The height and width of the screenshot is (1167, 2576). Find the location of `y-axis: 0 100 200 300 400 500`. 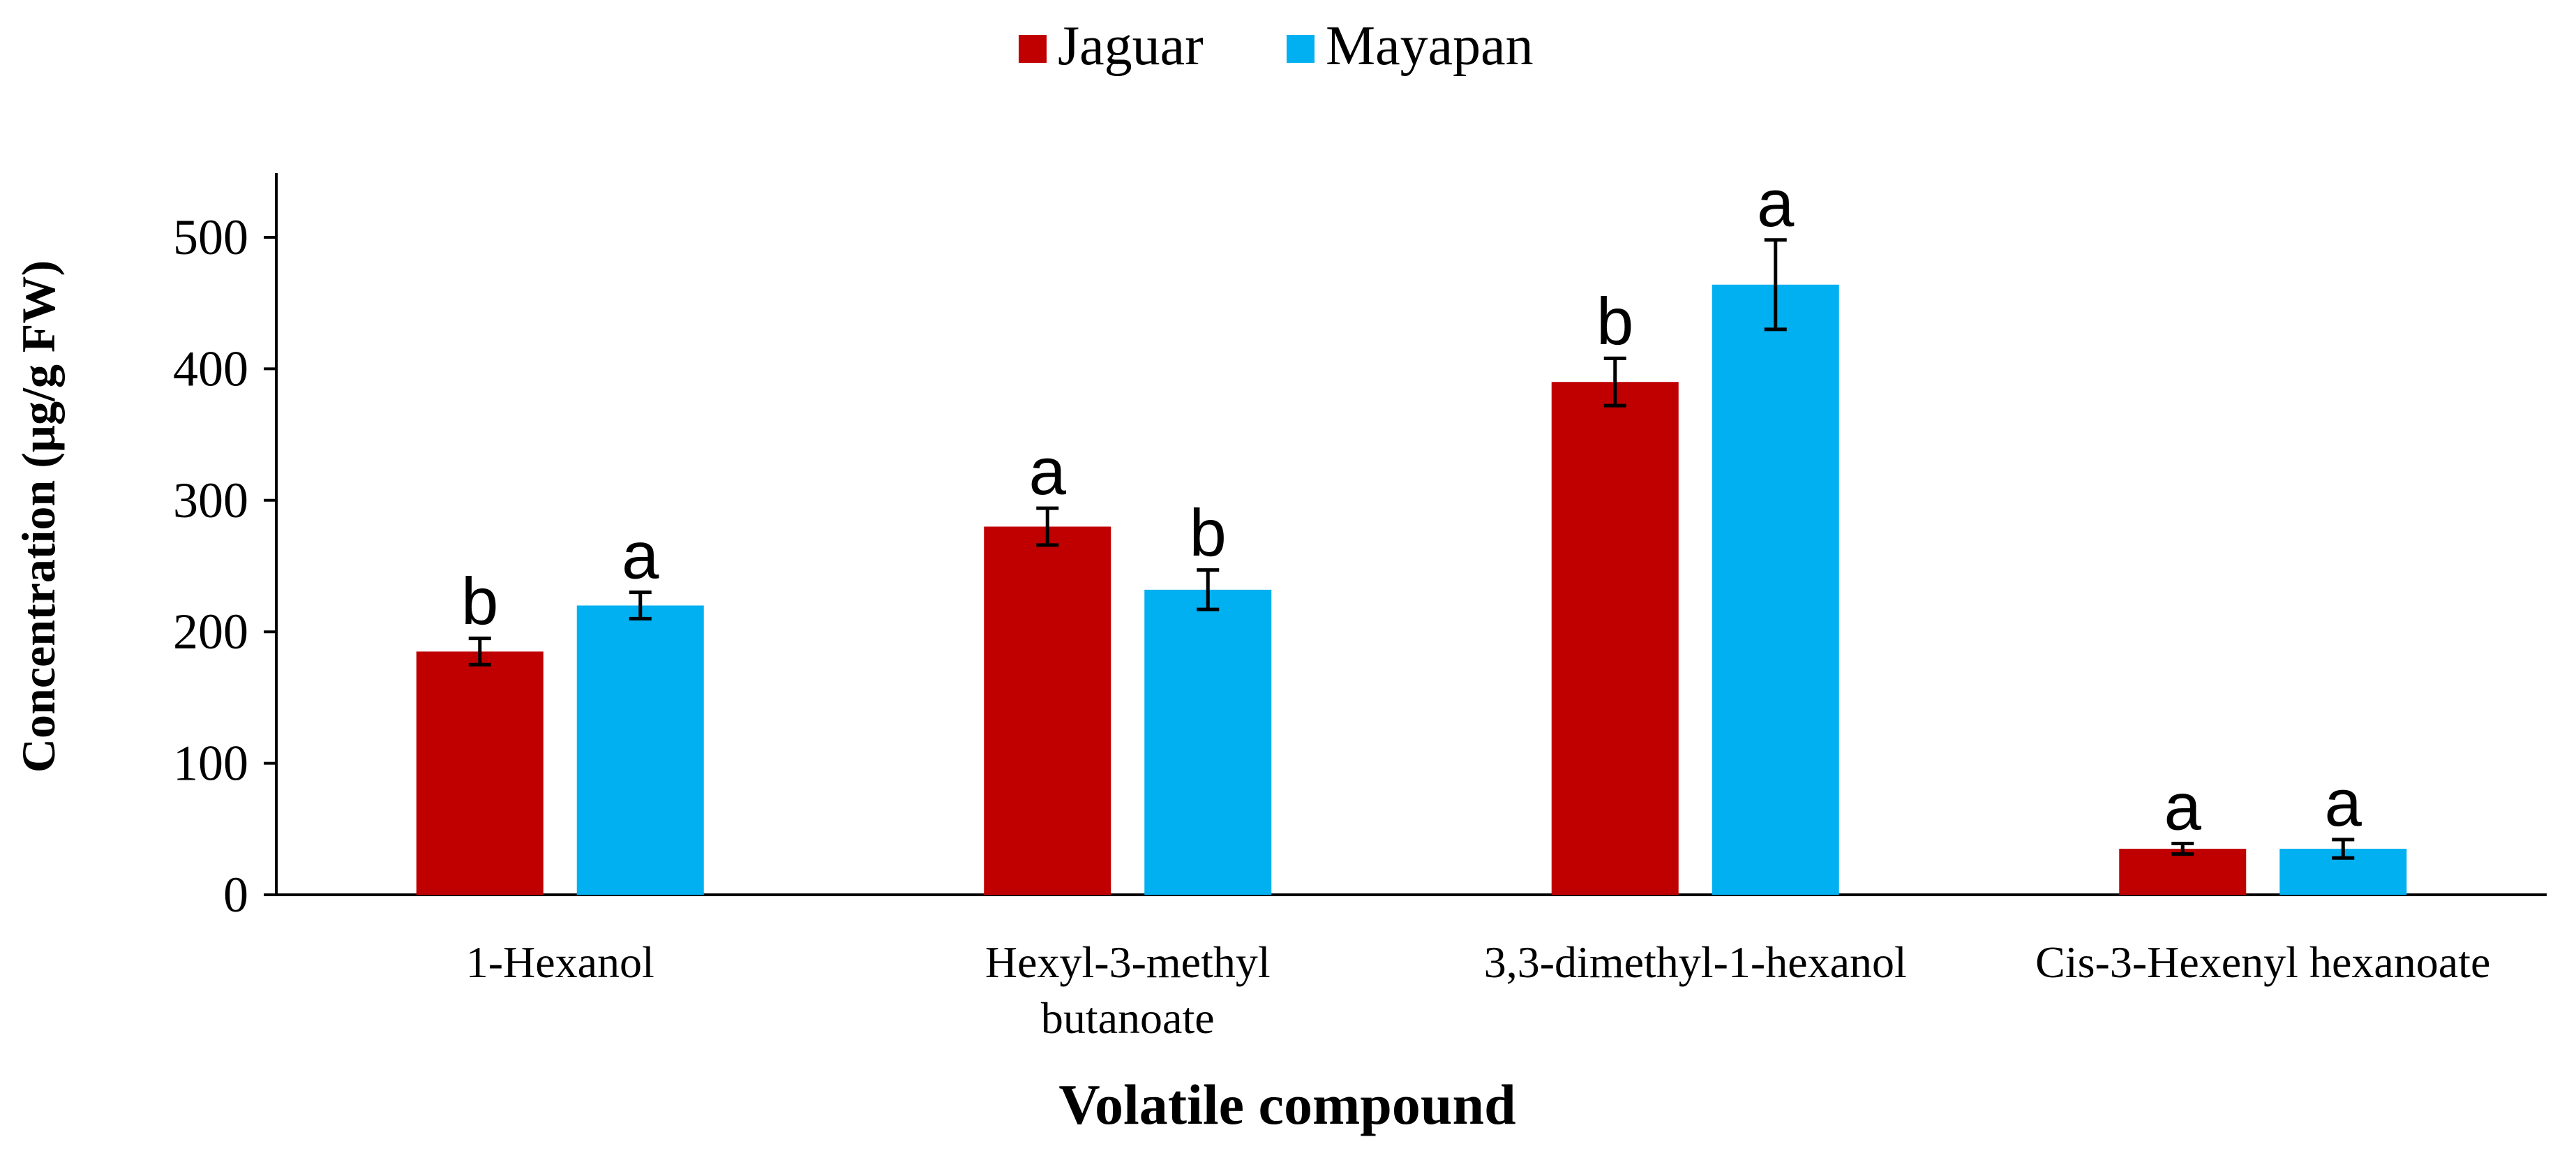

y-axis: 0 100 200 300 400 500 is located at coordinates (225, 548).